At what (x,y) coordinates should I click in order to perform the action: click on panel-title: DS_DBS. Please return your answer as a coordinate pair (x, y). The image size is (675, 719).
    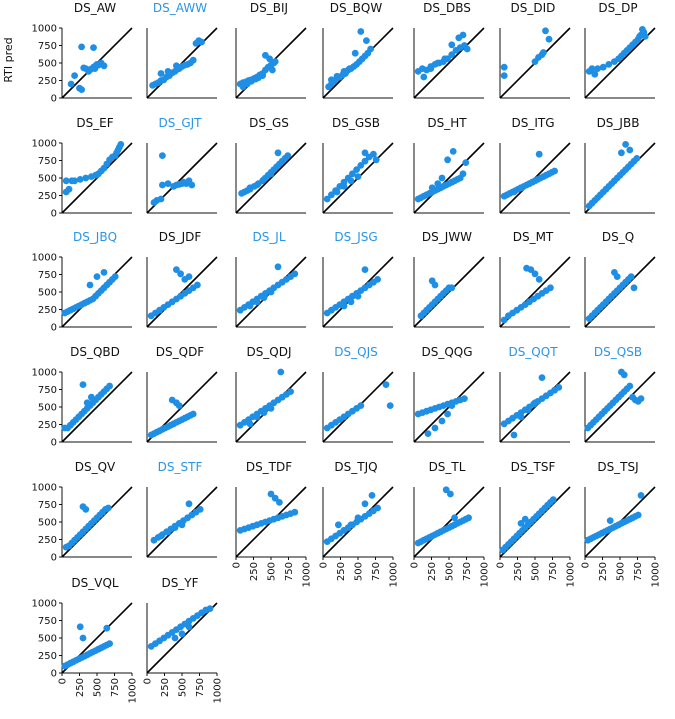
    Looking at the image, I should click on (447, 8).